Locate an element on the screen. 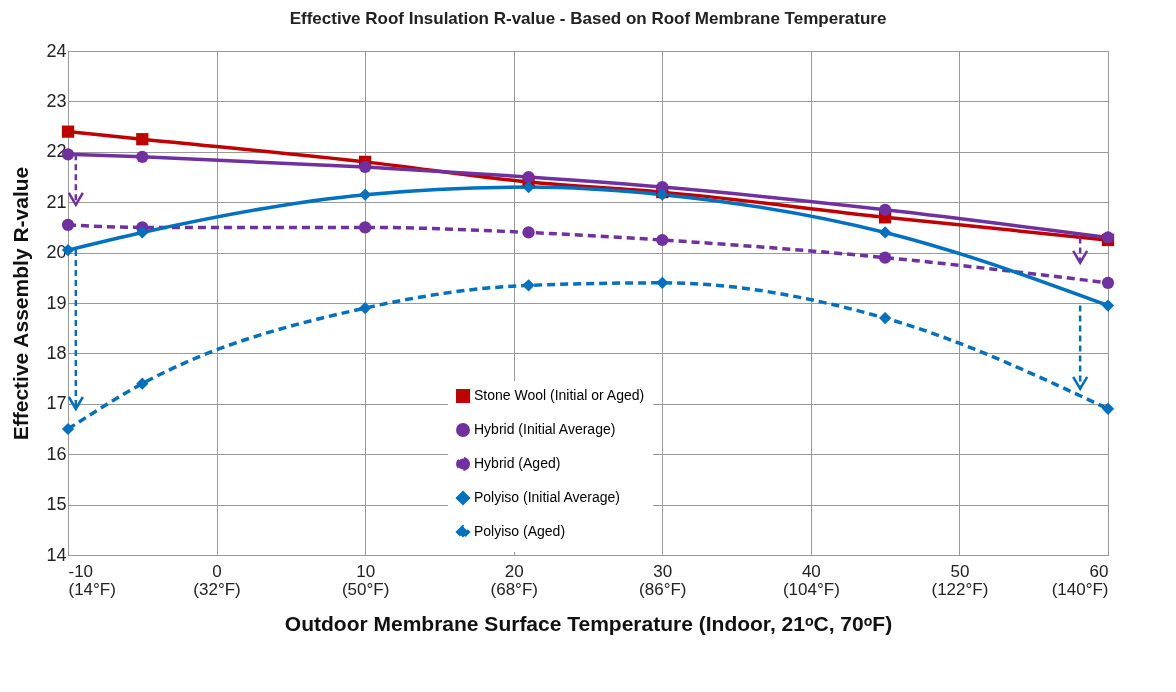 The width and height of the screenshot is (1176, 692). legend-label: Polyiso (Aged) is located at coordinates (520, 531).